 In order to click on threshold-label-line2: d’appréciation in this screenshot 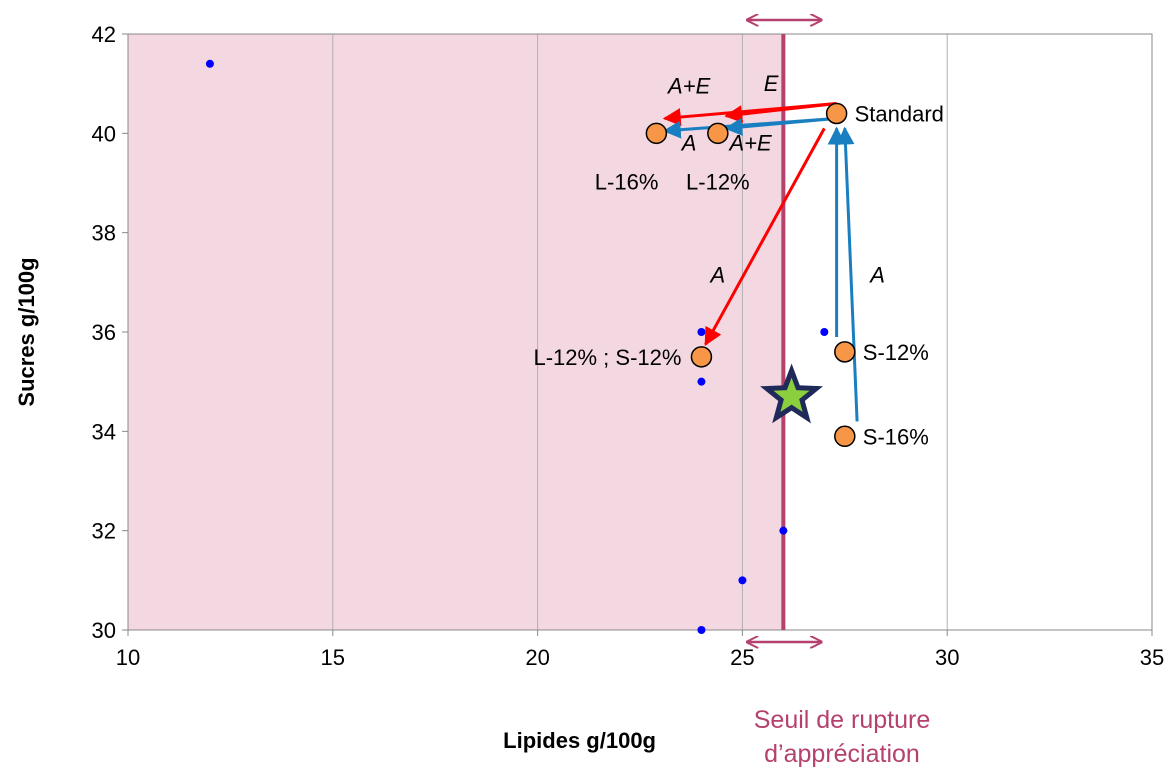, I will do `click(842, 754)`.